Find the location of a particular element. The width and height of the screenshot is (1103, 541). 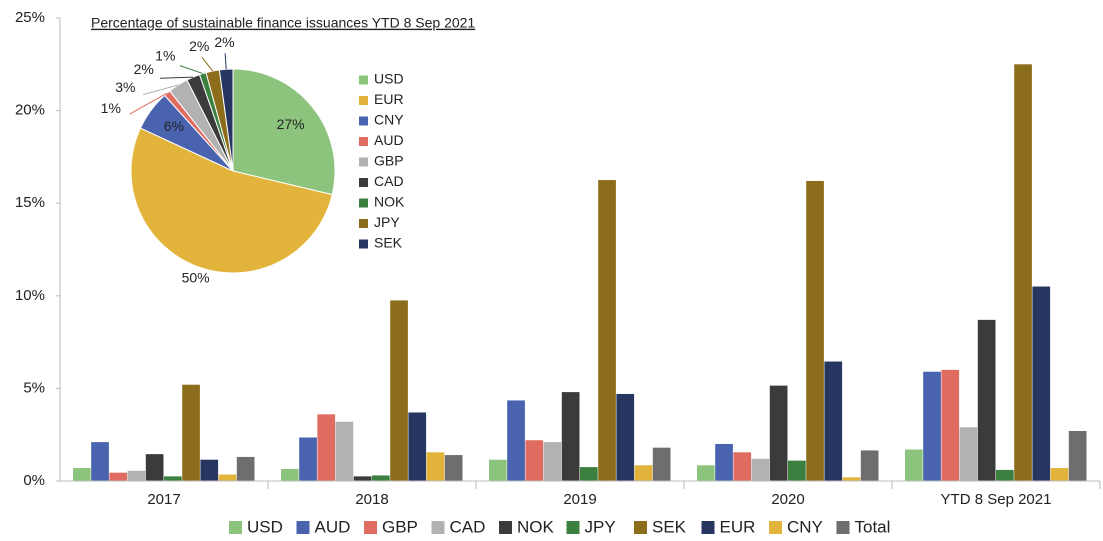

y-tick-label: 20% is located at coordinates (30, 110).